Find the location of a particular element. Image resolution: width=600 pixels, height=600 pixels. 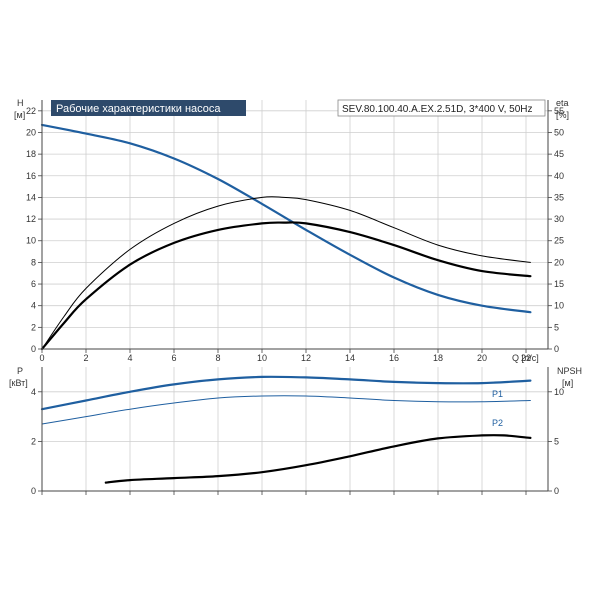

x-axis-label: Q [л/с] is located at coordinates (525, 358).